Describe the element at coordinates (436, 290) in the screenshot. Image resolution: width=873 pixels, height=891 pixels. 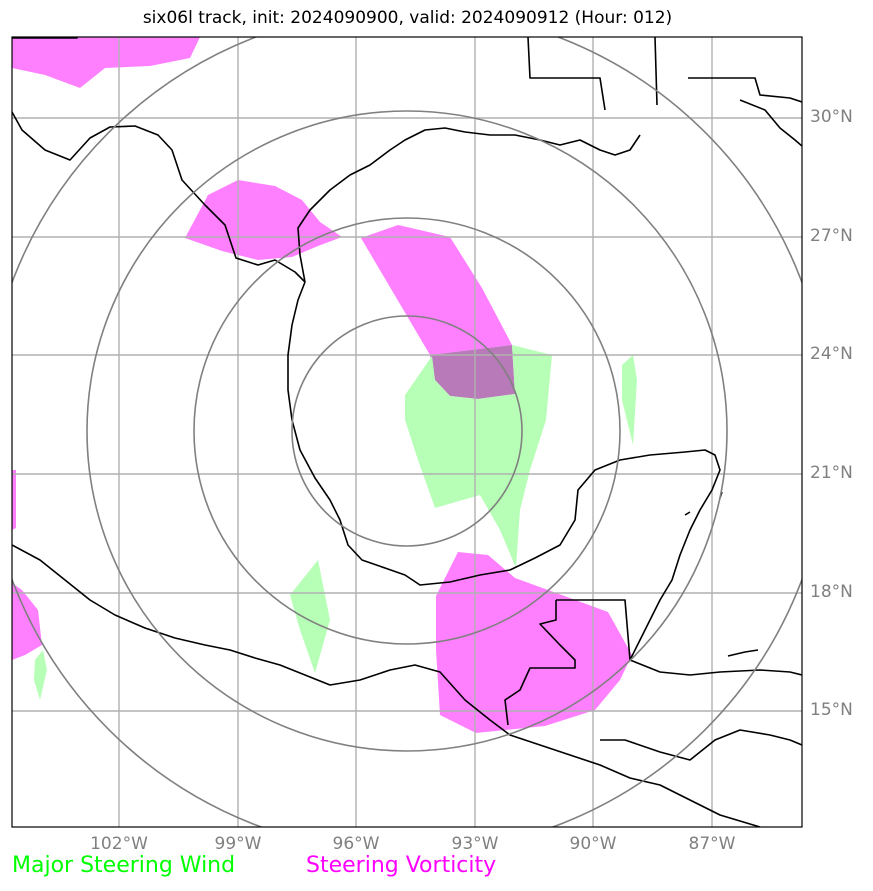
I see `vorticity-area-central-gulf` at that location.